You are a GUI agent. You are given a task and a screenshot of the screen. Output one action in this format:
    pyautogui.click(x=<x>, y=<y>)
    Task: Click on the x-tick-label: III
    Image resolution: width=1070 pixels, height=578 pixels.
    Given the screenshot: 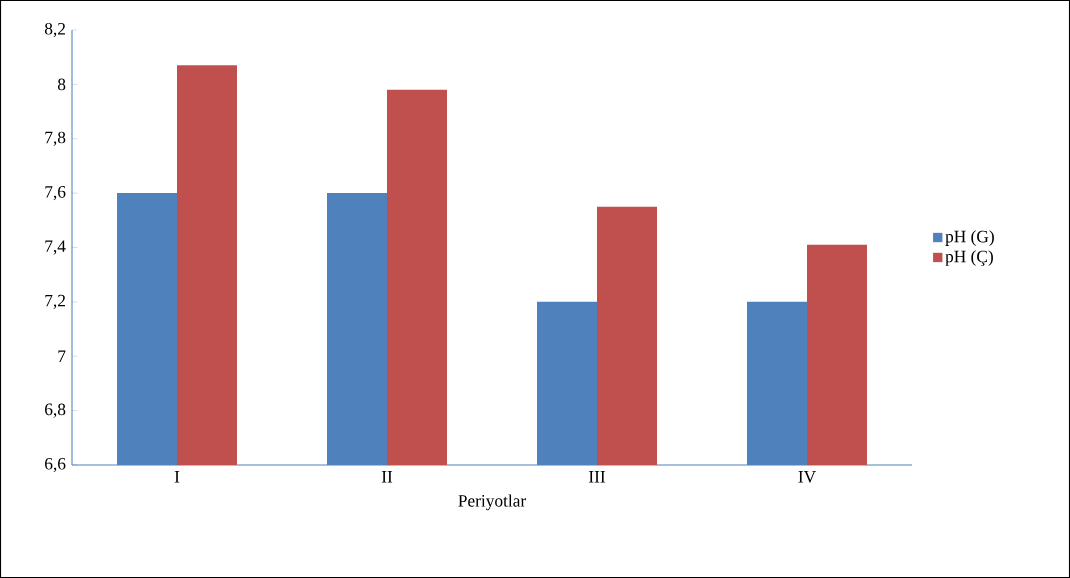 What is the action you would take?
    pyautogui.click(x=597, y=477)
    